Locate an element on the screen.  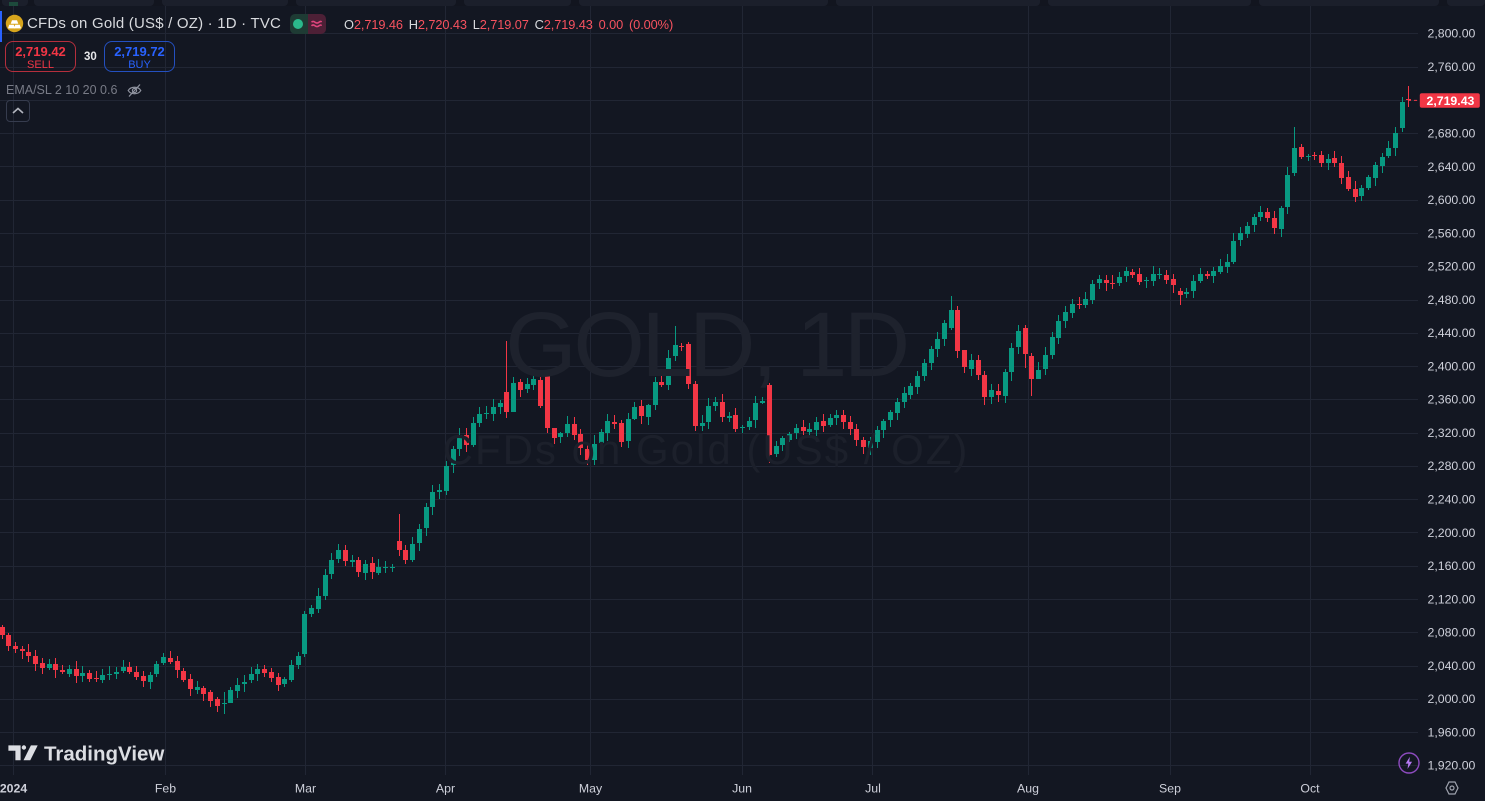
svg-text: Aug is located at coordinates (1028, 789).